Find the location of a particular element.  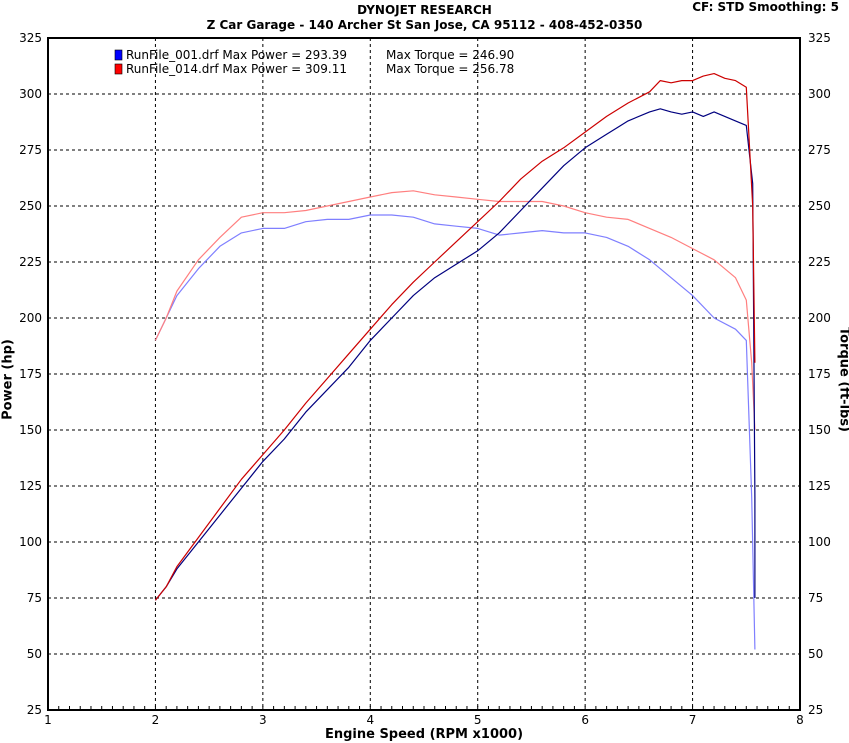

x-tick-label: 6 is located at coordinates (585, 720).